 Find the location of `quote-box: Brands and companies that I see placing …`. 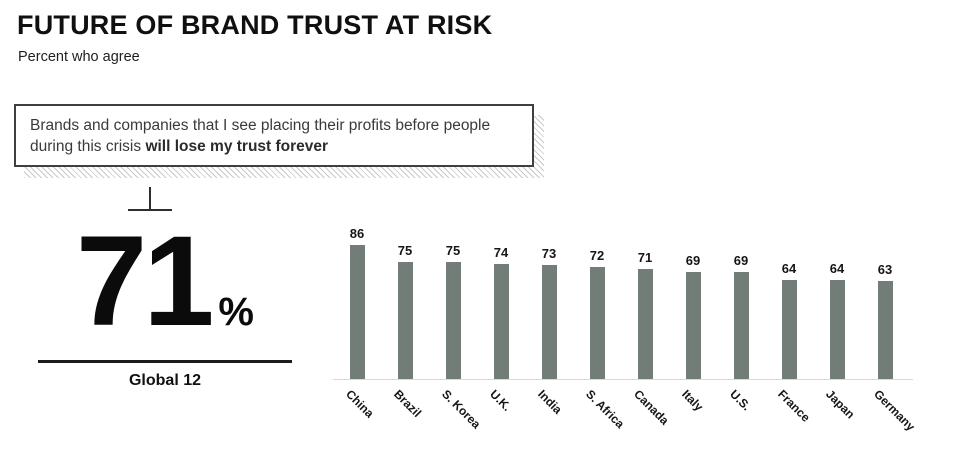

quote-box: Brands and companies that I see placing … is located at coordinates (274, 135).